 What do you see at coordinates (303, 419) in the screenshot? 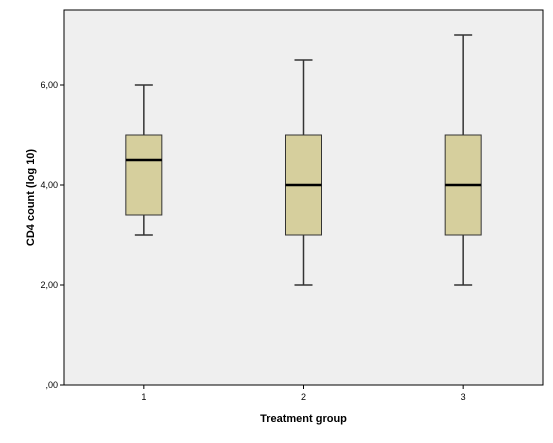
I see `x-axis-title: Treatment group` at bounding box center [303, 419].